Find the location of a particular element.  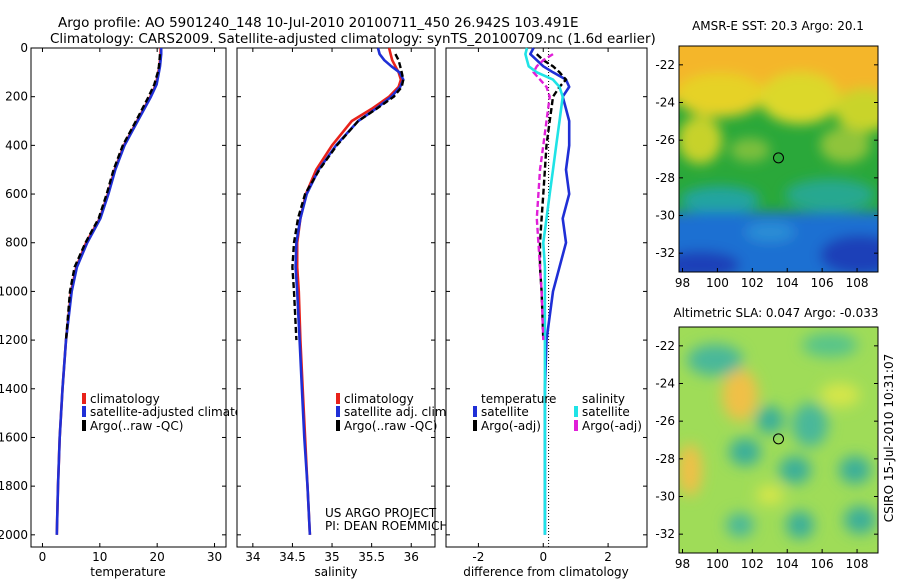

difference-lines is located at coordinates (547, 291).